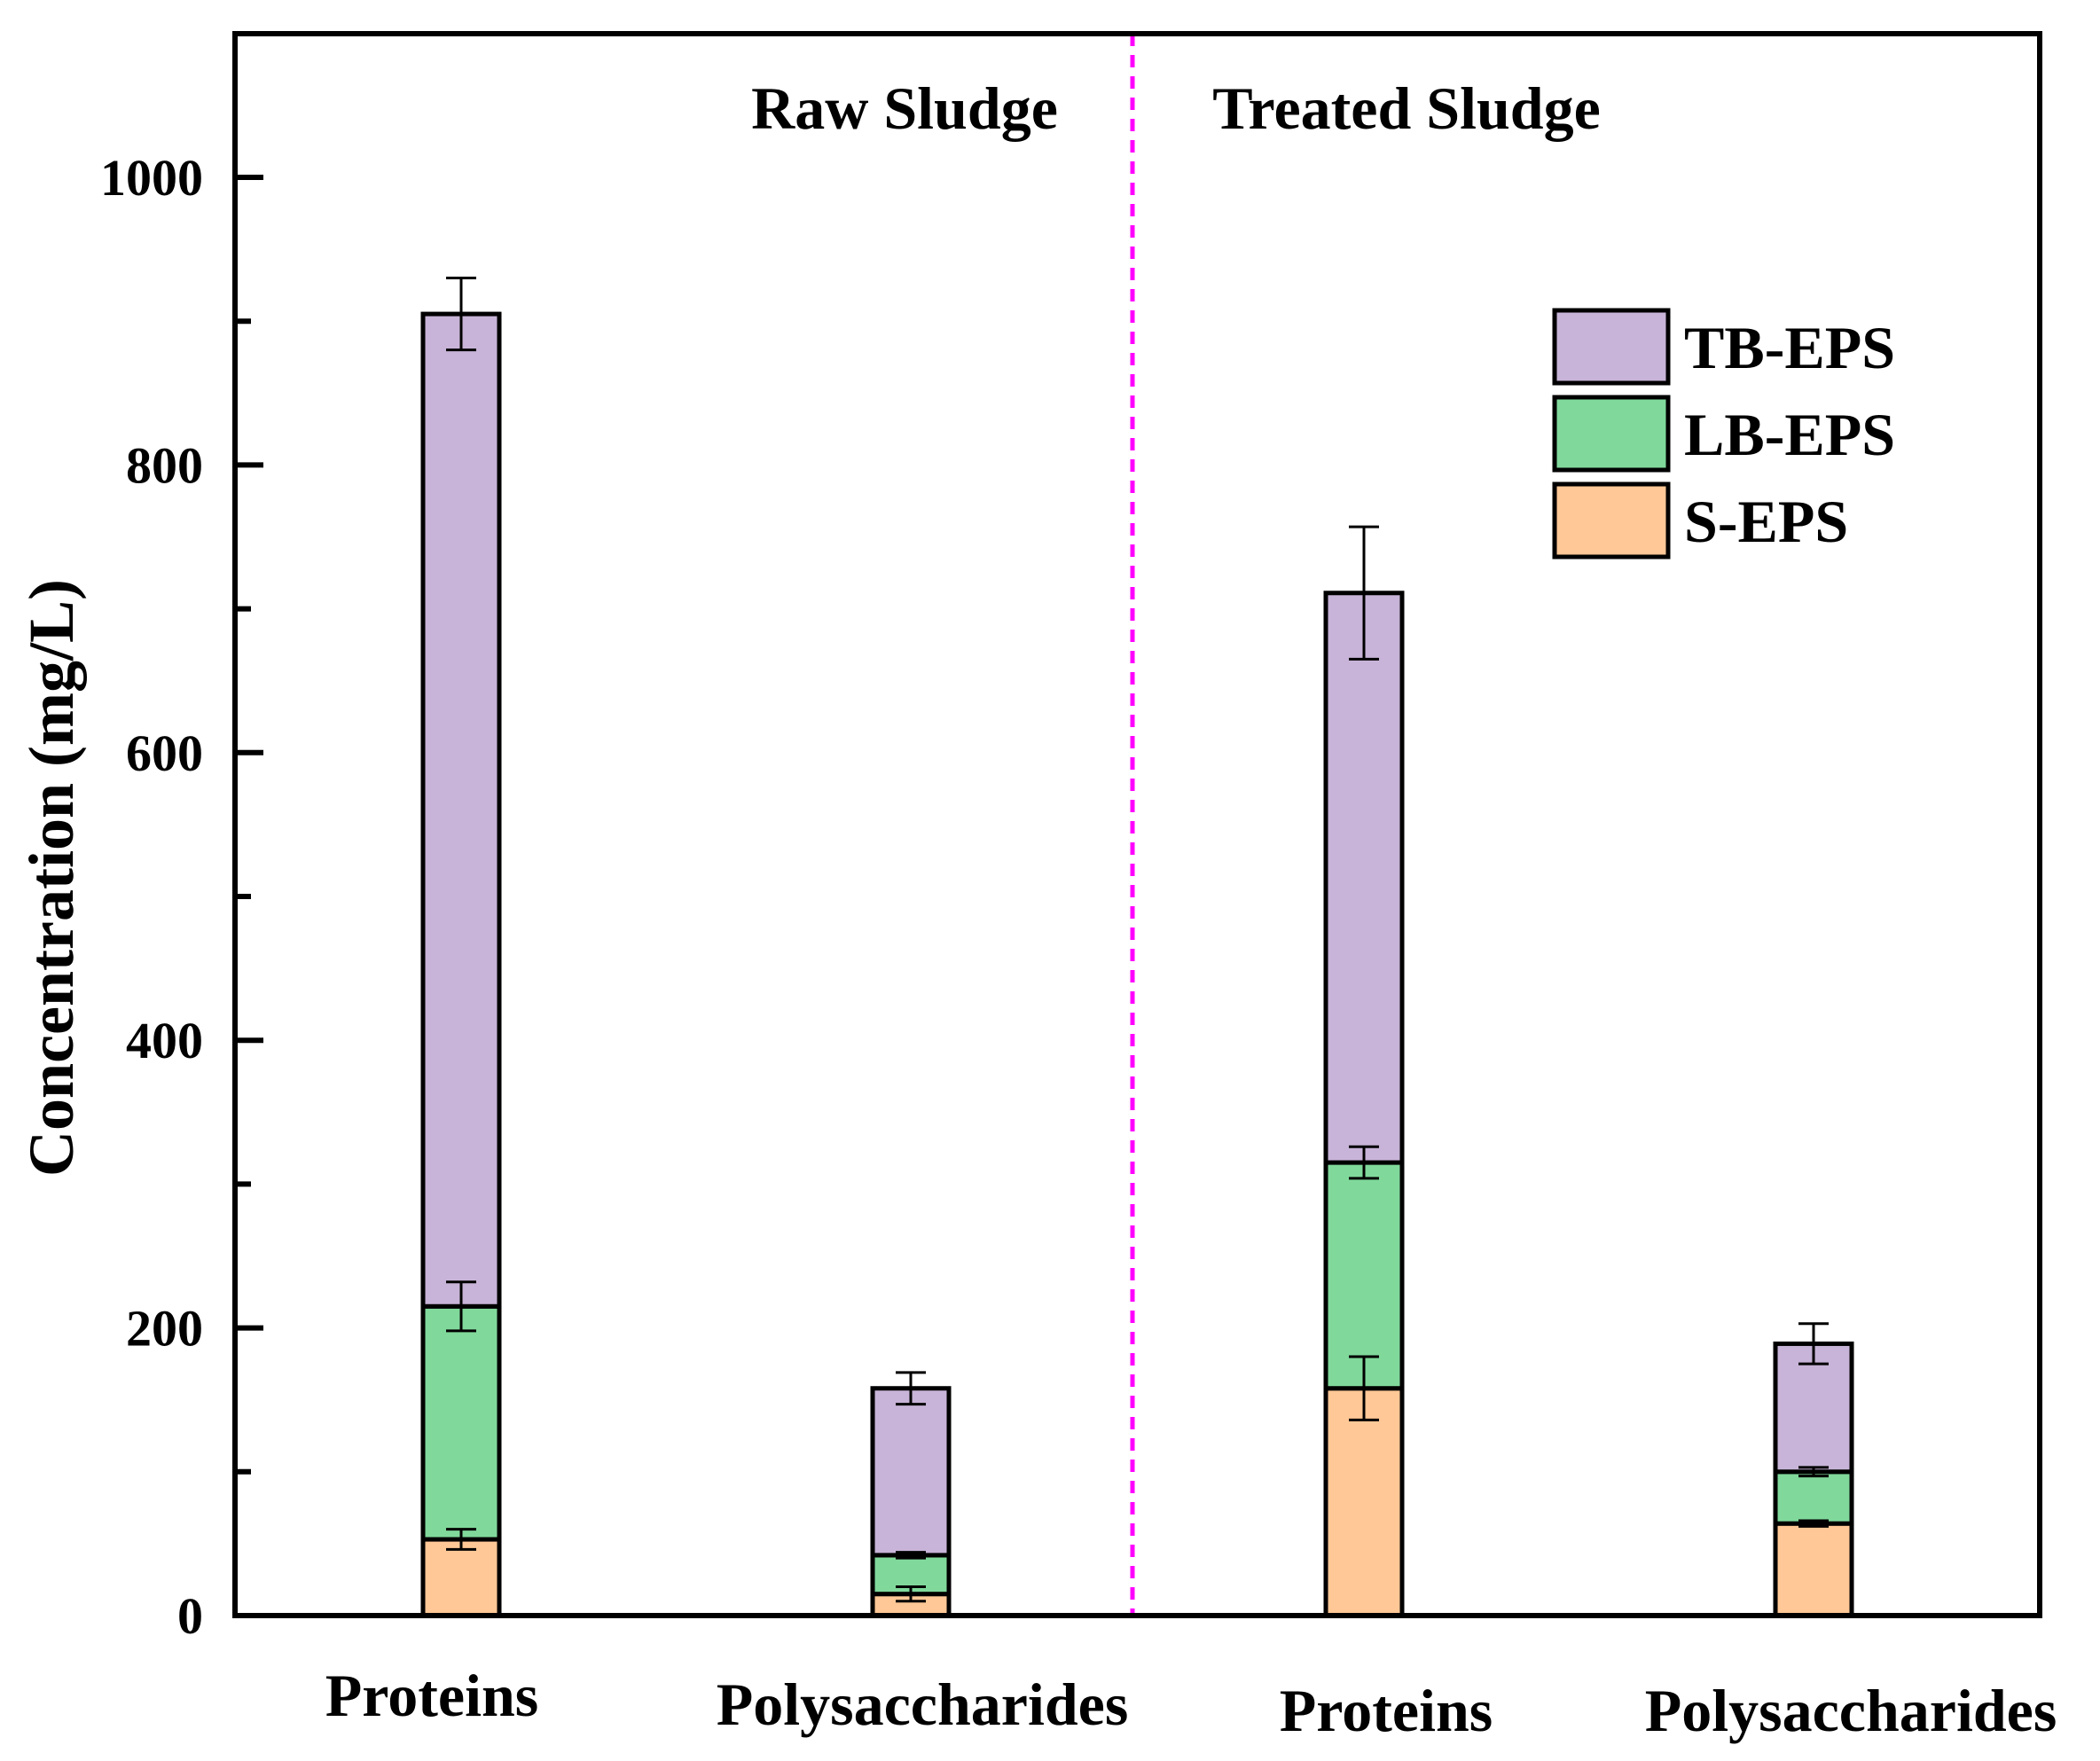 The image size is (2100, 1761). Describe the element at coordinates (1611, 520) in the screenshot. I see `legend-swatch-s-eps` at that location.